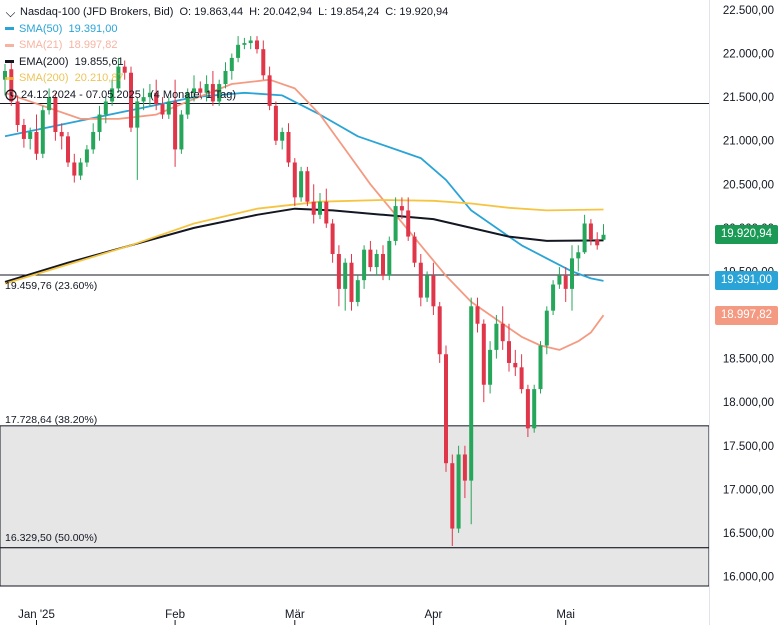 The width and height of the screenshot is (780, 625). What do you see at coordinates (748, 403) in the screenshot?
I see `price-tick-label: 18.000,00` at bounding box center [748, 403].